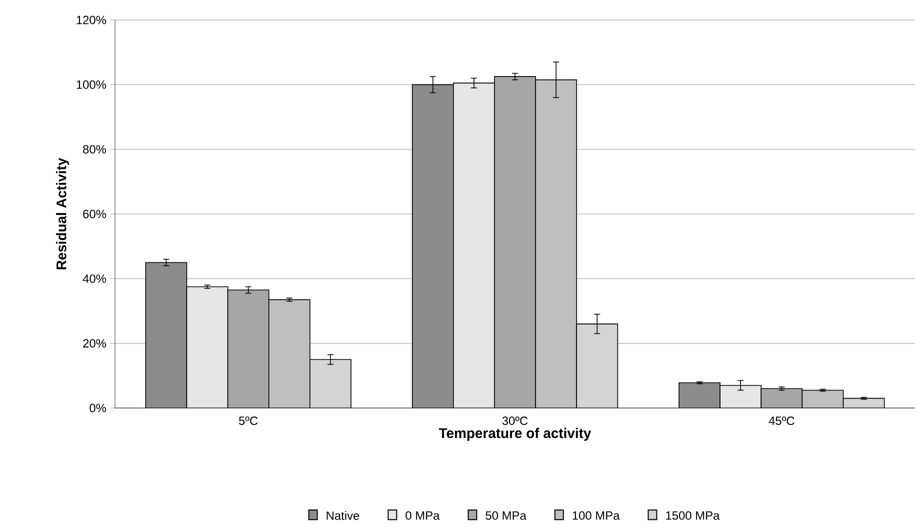 This screenshot has height=529, width=920. I want to click on legend-label: 1500 MPa, so click(693, 515).